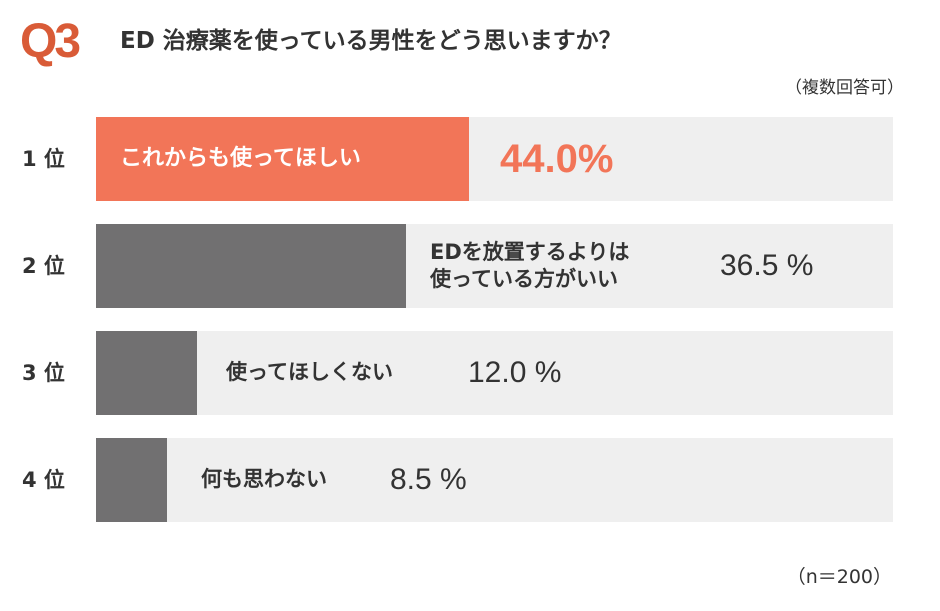 The image size is (940, 611). Describe the element at coordinates (844, 88) in the screenshot. I see `multiple-answer-note: （複数回答可）` at that location.